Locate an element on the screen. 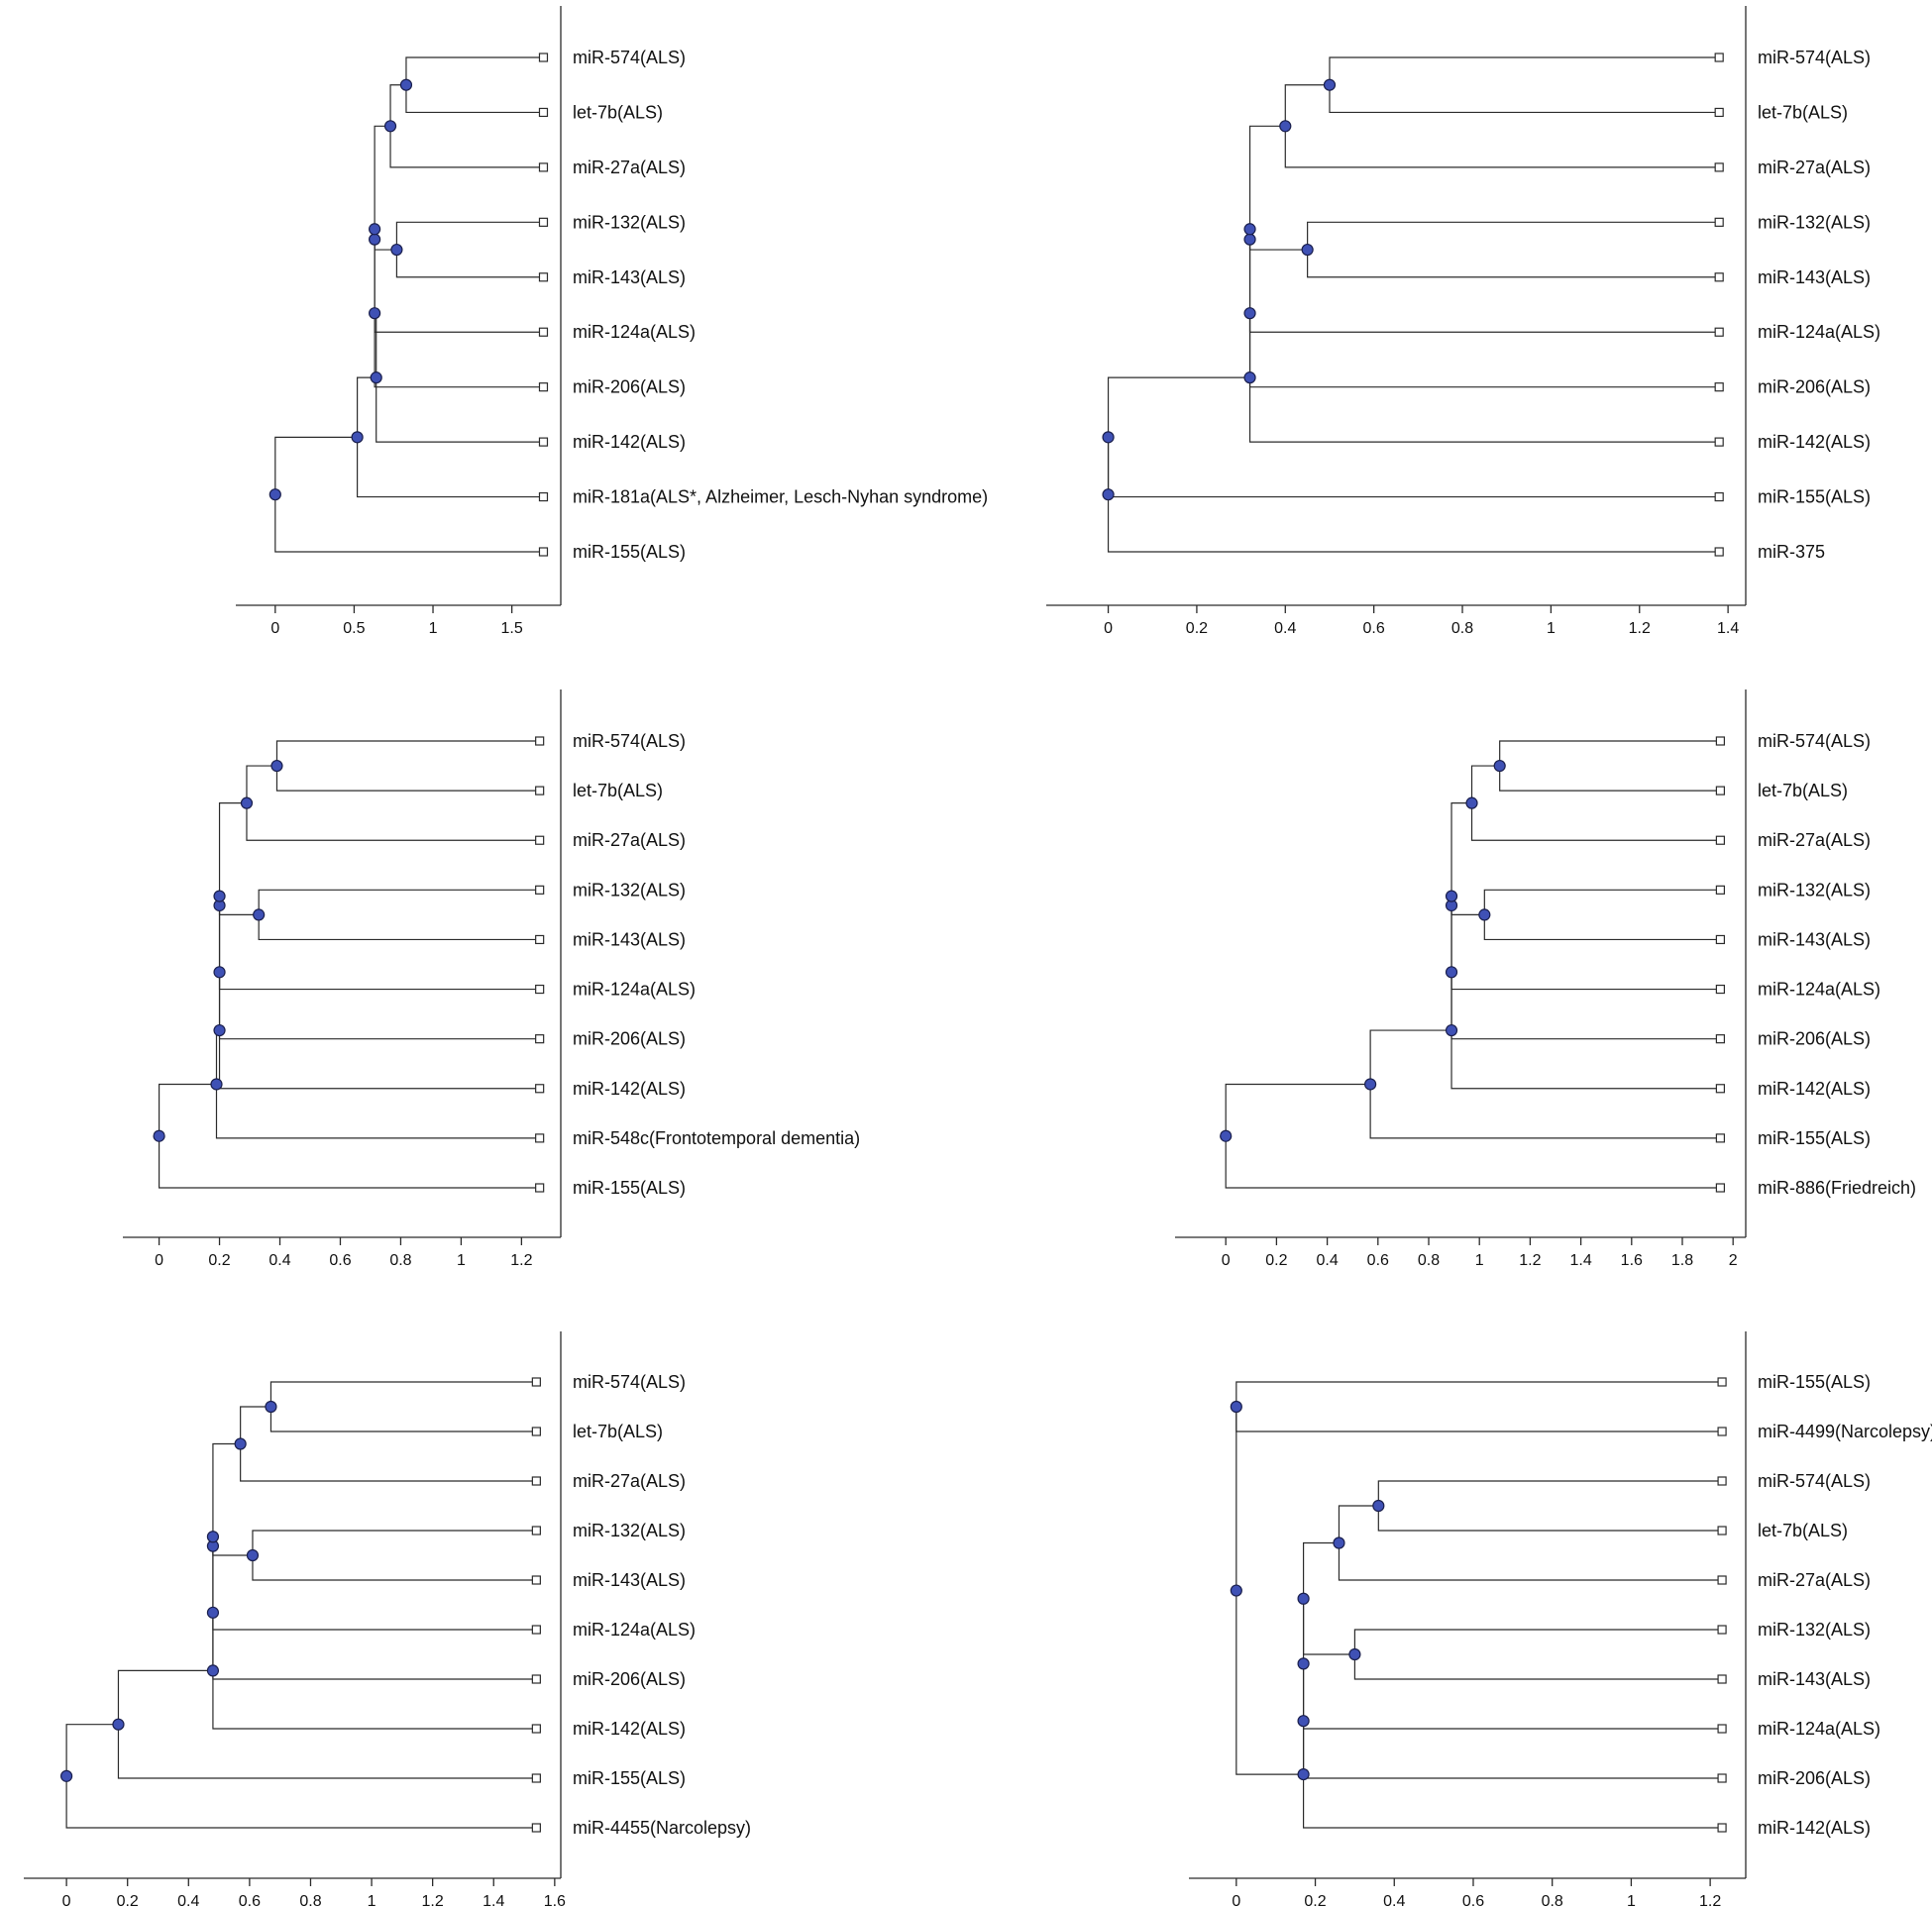 The width and height of the screenshot is (1932, 1907). x-tick-label: 1.5 is located at coordinates (512, 628).